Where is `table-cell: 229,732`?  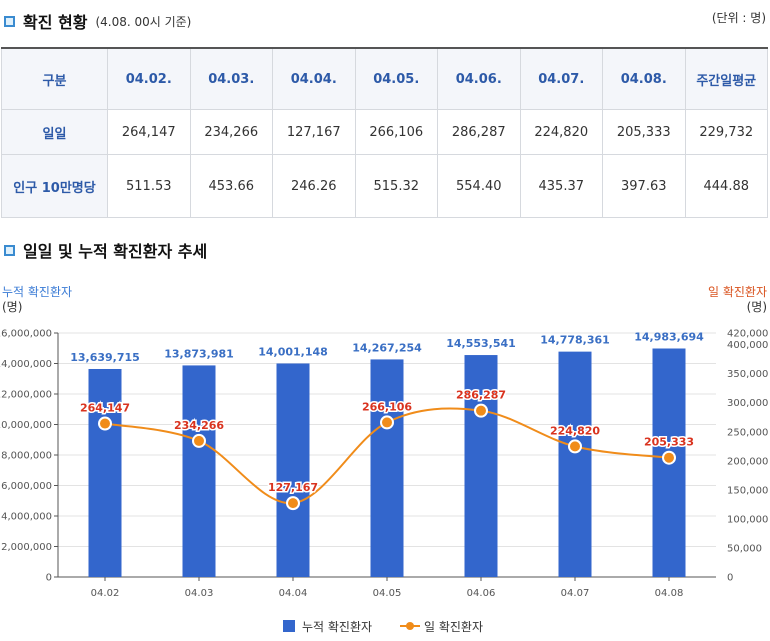
table-cell: 229,732 is located at coordinates (726, 132).